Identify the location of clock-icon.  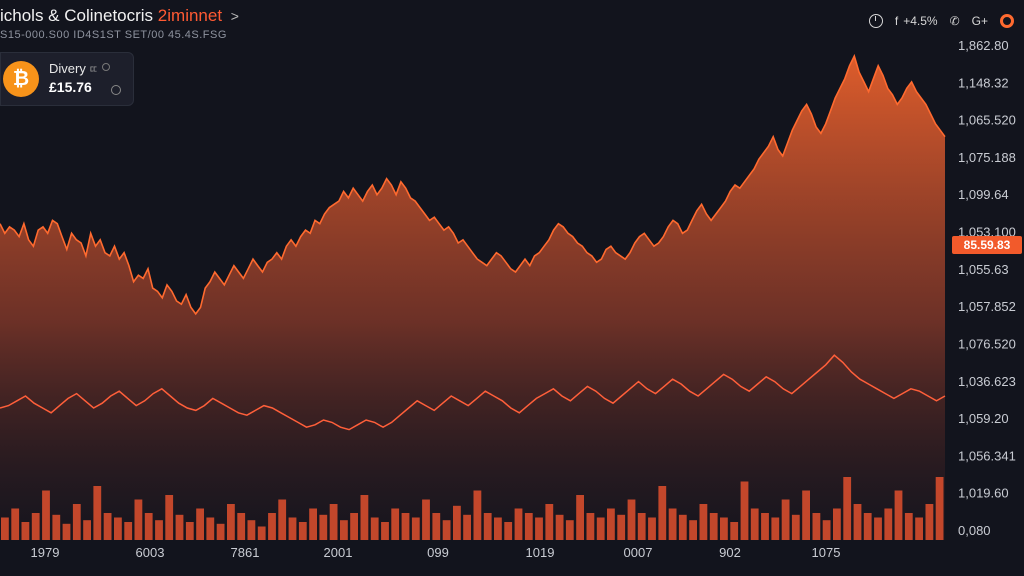
(875, 21).